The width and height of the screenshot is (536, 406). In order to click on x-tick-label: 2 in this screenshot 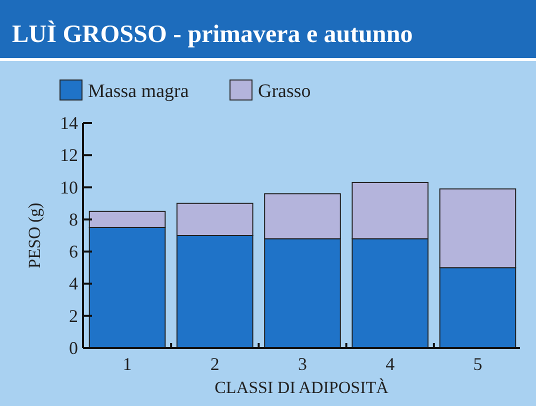, I will do `click(215, 364)`.